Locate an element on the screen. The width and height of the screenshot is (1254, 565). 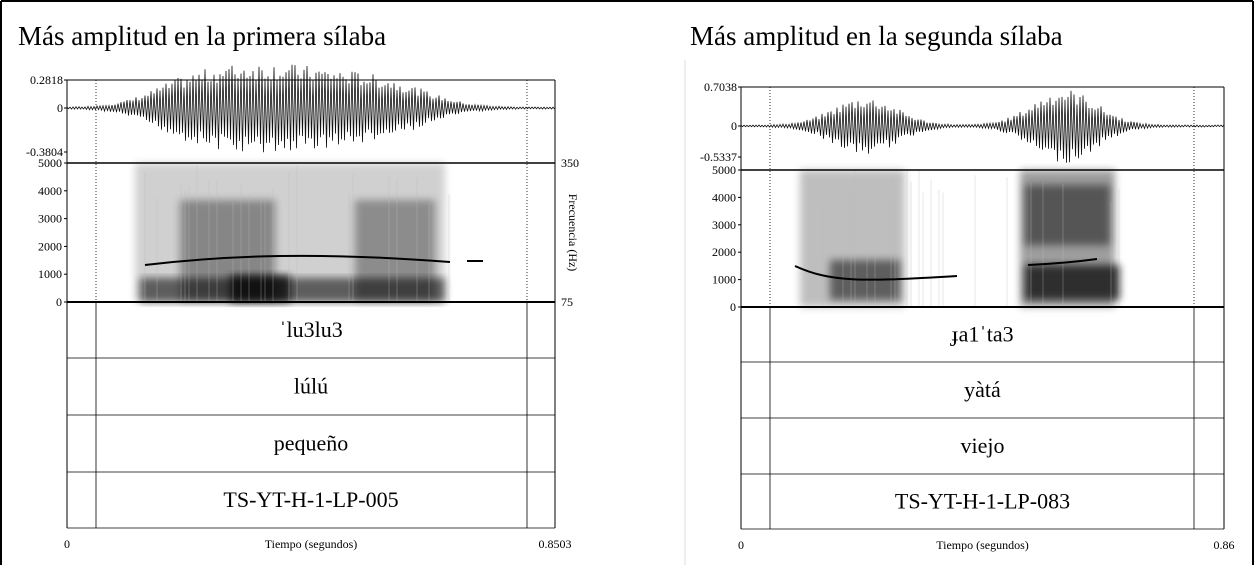
tier-text: TS-YT-H-1-LP-083 is located at coordinates (982, 501).